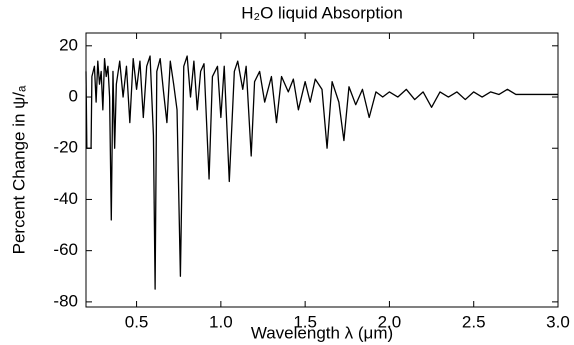  I want to click on y-tick-label: -40, so click(65, 198).